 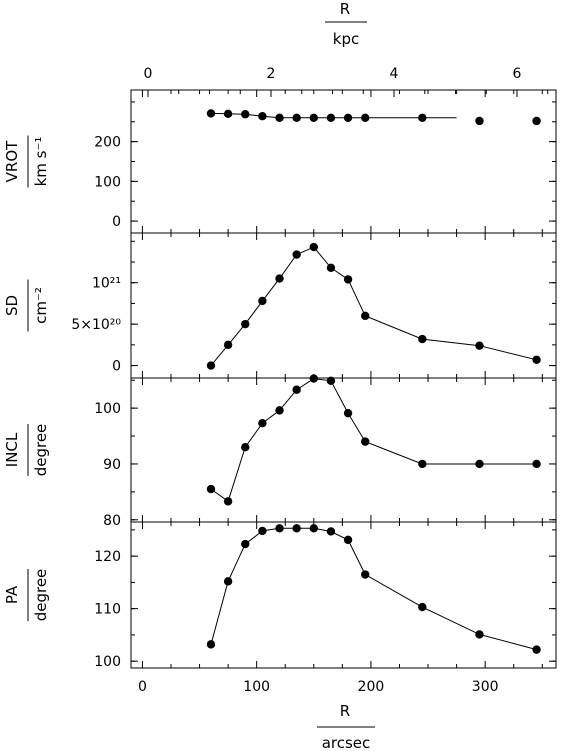 I want to click on y-axis-label: SD, so click(x=12, y=305).